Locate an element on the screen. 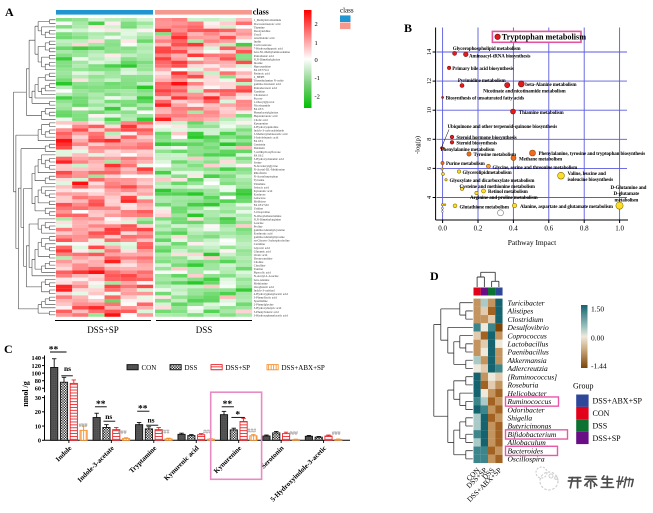  svg-text: Glutathione metabolism is located at coordinates (485, 208).